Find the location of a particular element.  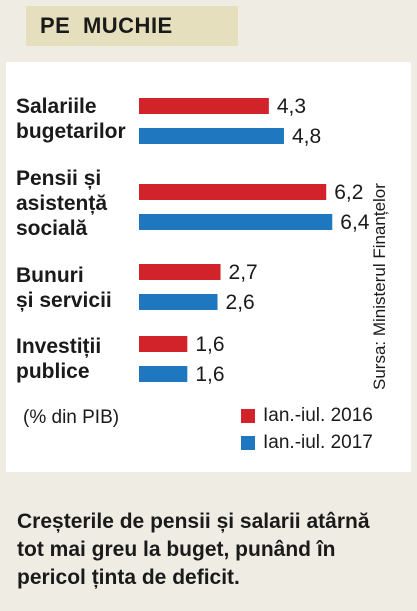

source-label: Sursa: Ministerul Finanțelor is located at coordinates (379, 286).